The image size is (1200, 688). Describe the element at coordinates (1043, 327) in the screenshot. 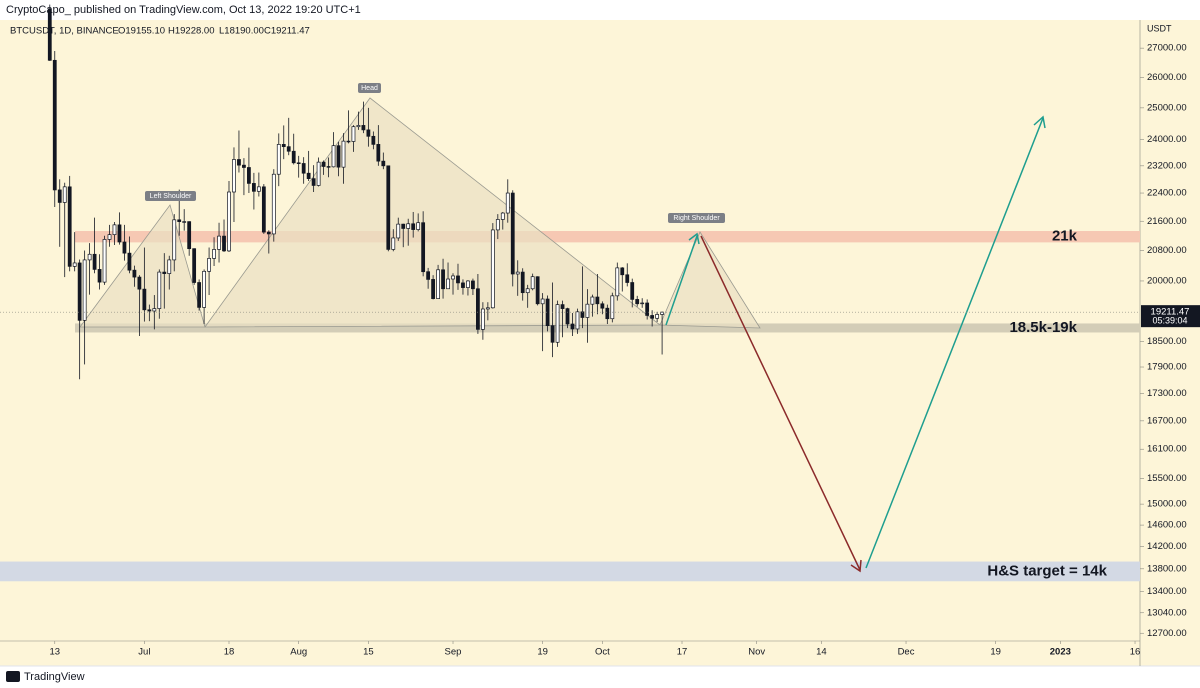

I see `zone-label: 18.5k-19k` at that location.